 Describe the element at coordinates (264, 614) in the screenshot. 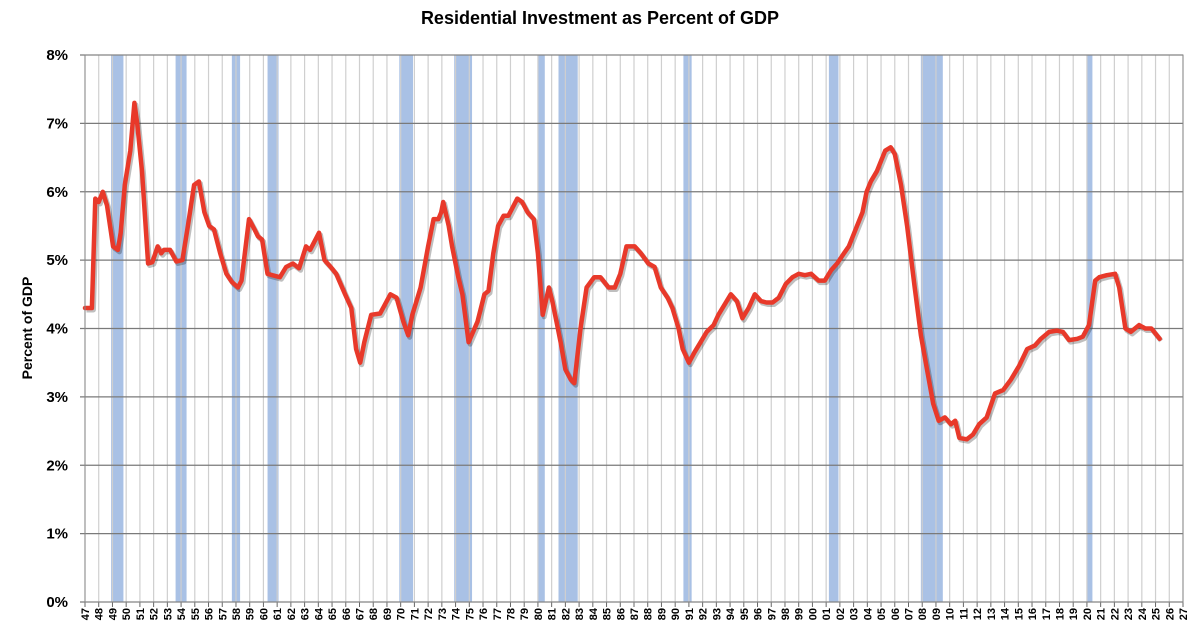

I see `x-tick-label: 60` at that location.